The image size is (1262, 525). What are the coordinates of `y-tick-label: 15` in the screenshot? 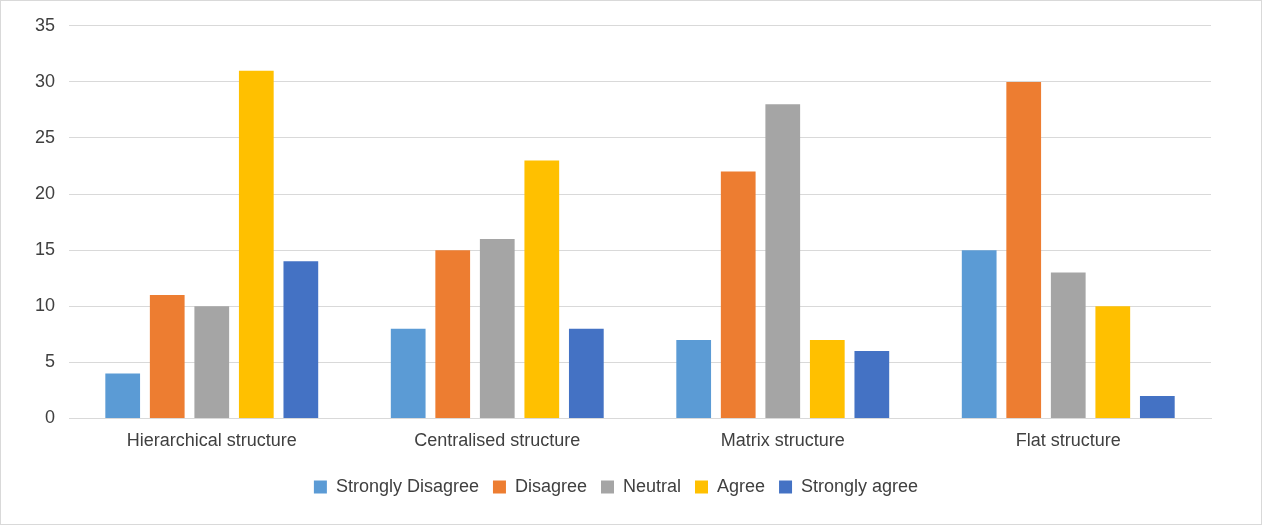 It's located at (45, 249).